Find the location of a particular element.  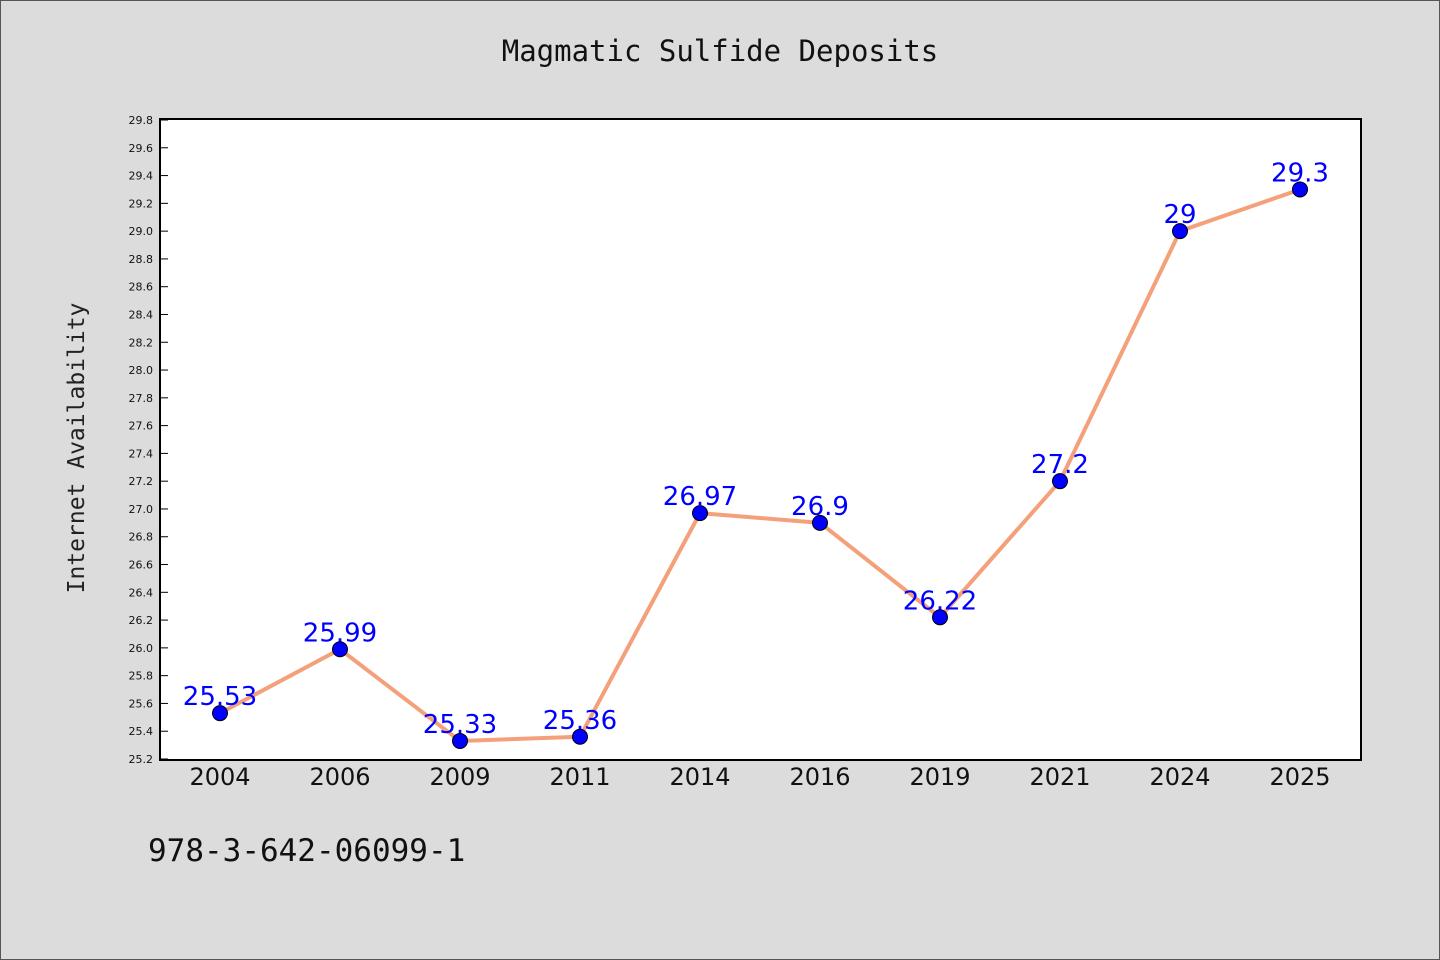

data-label: 25.33 is located at coordinates (460, 725).